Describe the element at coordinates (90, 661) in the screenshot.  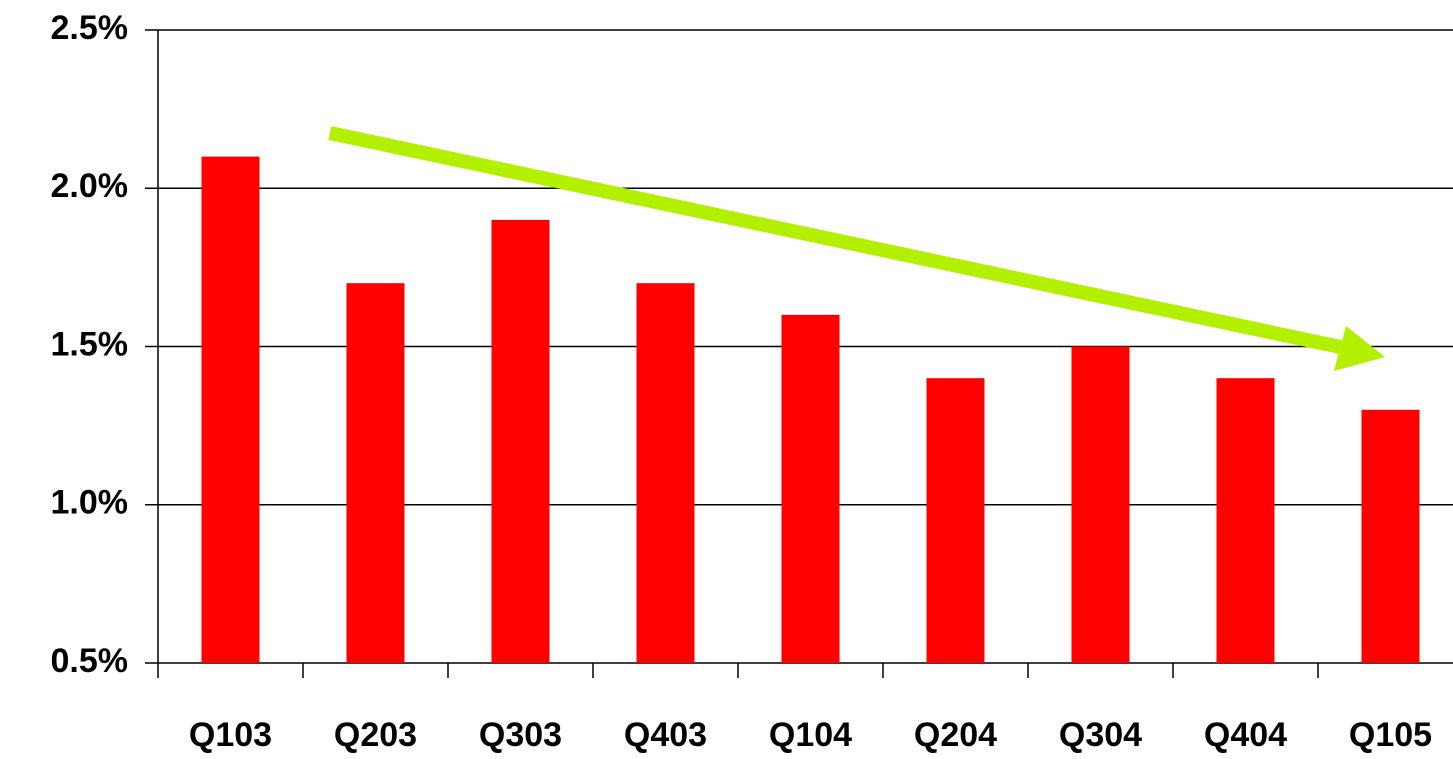
I see `y-tick-label: 0.5%` at that location.